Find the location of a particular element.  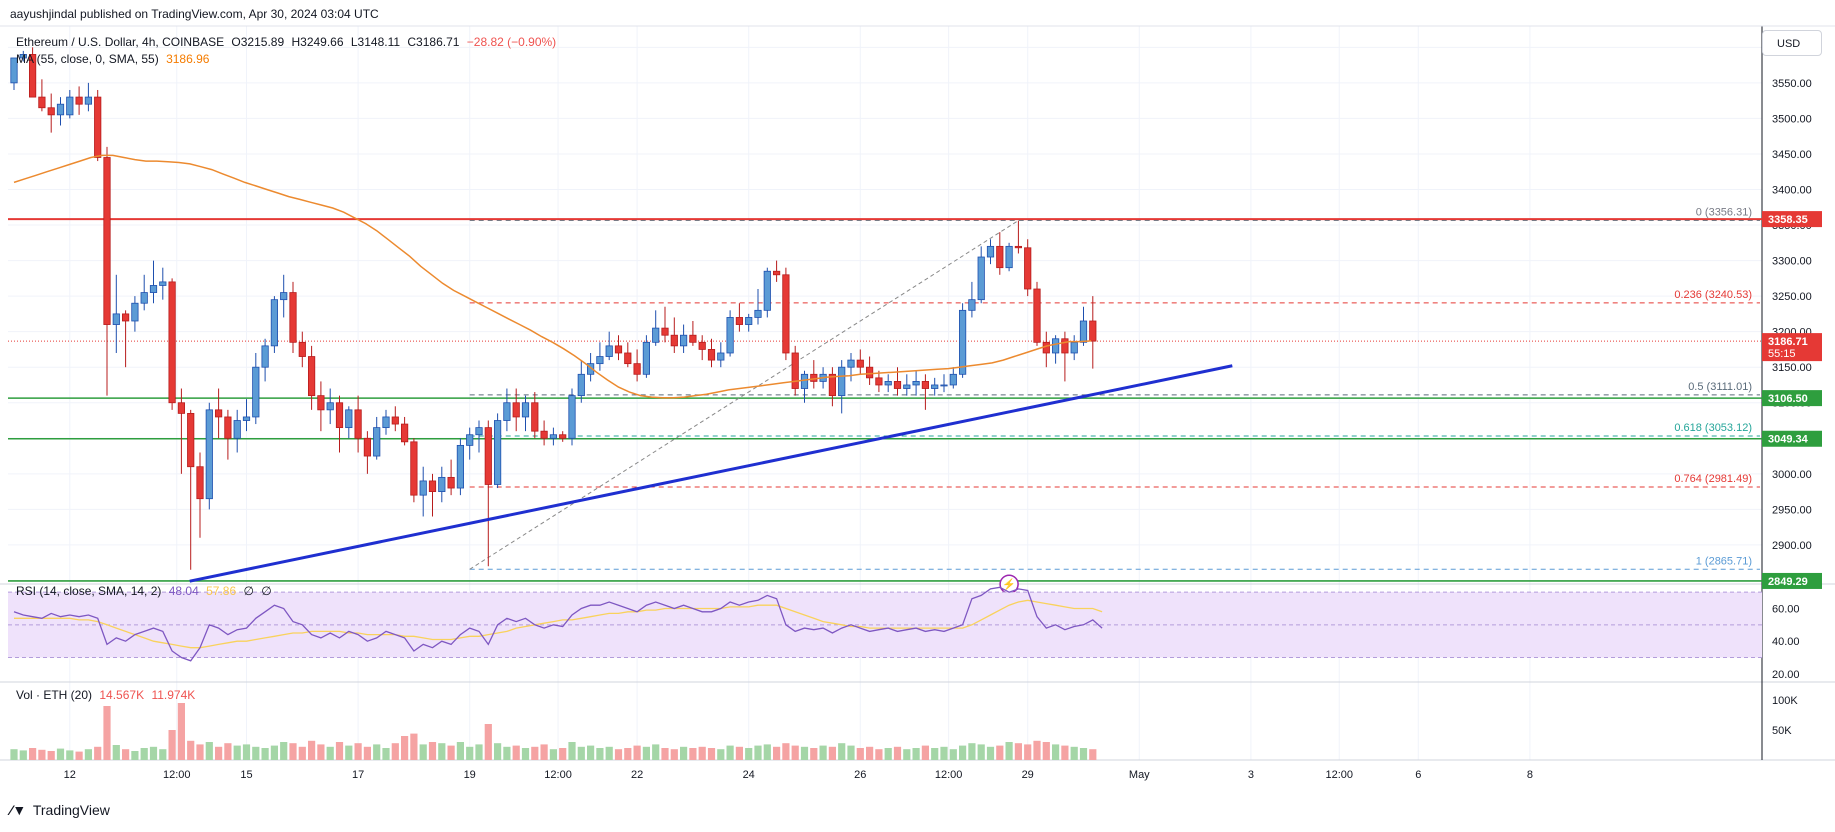

price-tick-label: 2900.00 is located at coordinates (1792, 546).